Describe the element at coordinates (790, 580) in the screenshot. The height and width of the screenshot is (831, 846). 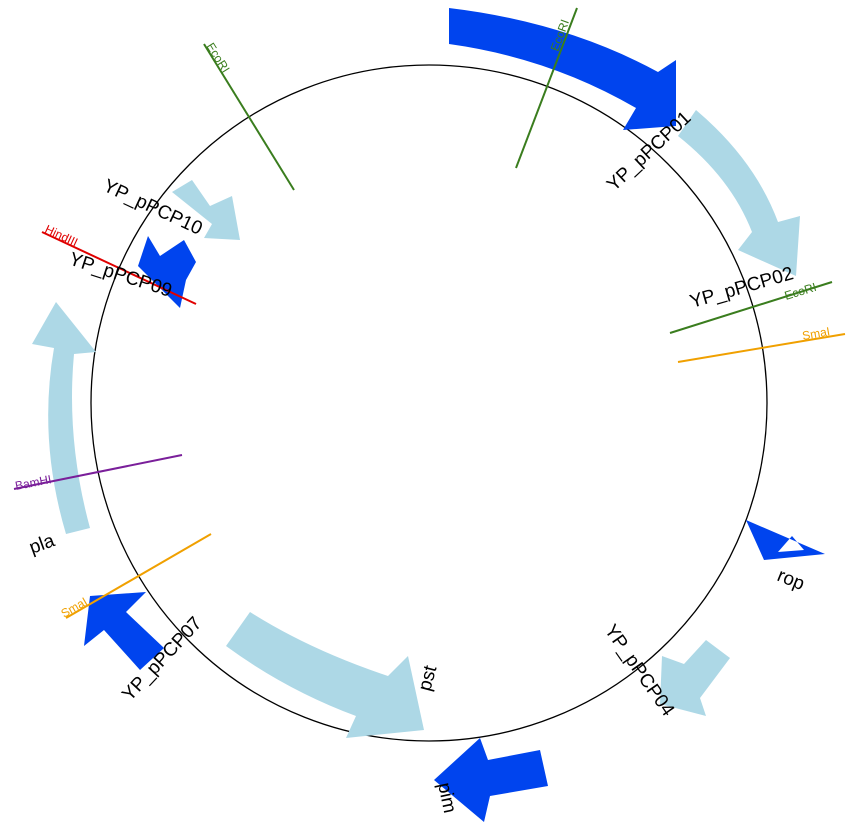
I see `feature-label-rop: rop` at that location.